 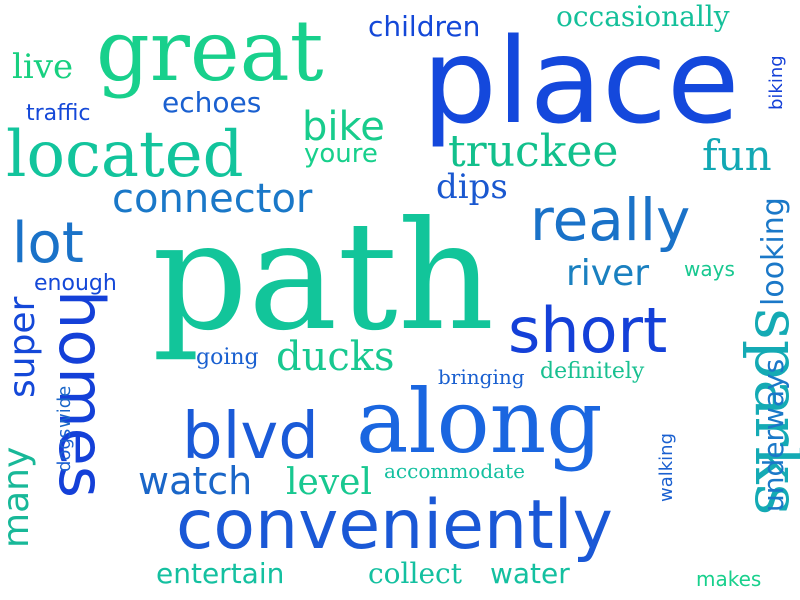 What do you see at coordinates (125, 155) in the screenshot?
I see `word-located: located` at bounding box center [125, 155].